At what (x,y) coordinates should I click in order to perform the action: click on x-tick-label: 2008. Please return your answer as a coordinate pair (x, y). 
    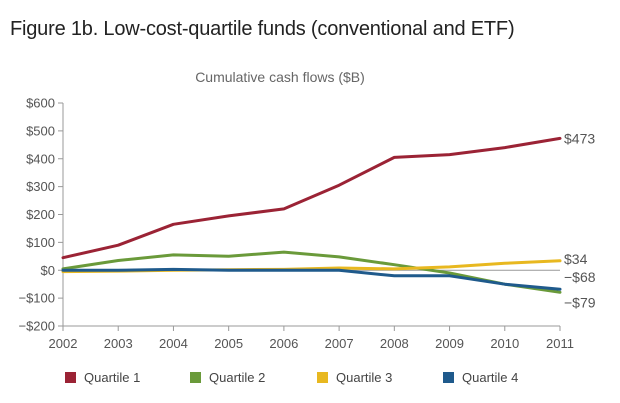
    Looking at the image, I should click on (394, 343).